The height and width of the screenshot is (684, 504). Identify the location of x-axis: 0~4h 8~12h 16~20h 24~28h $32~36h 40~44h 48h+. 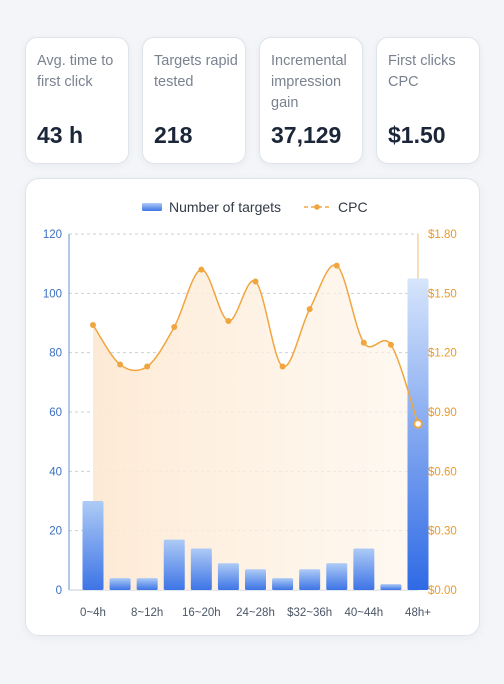
(255, 613).